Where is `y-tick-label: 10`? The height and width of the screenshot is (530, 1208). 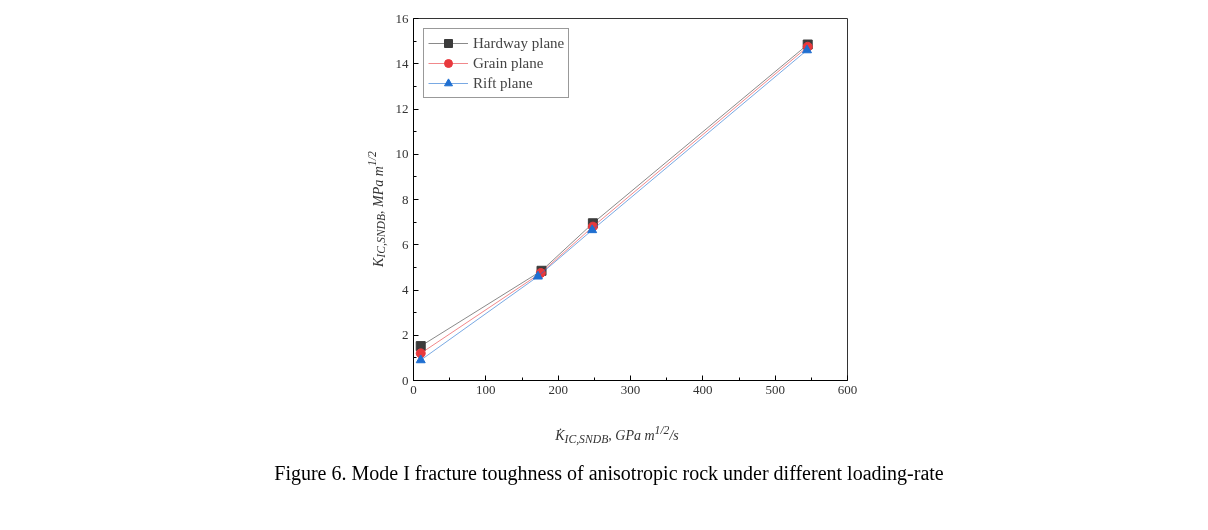
y-tick-label: 10 is located at coordinates (402, 154).